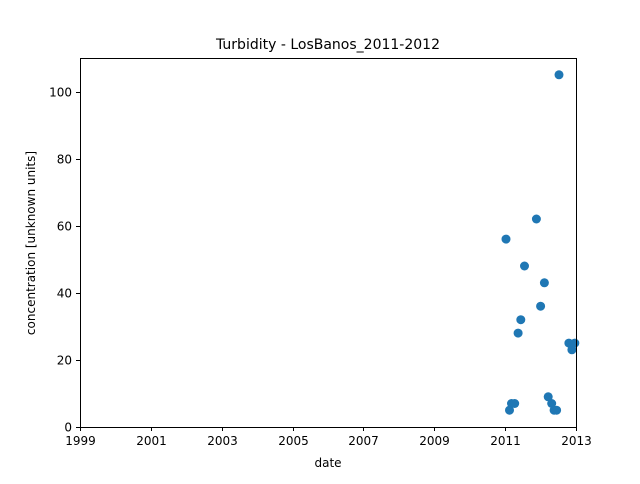  Describe the element at coordinates (64, 294) in the screenshot. I see `y-tick-label: 40` at that location.